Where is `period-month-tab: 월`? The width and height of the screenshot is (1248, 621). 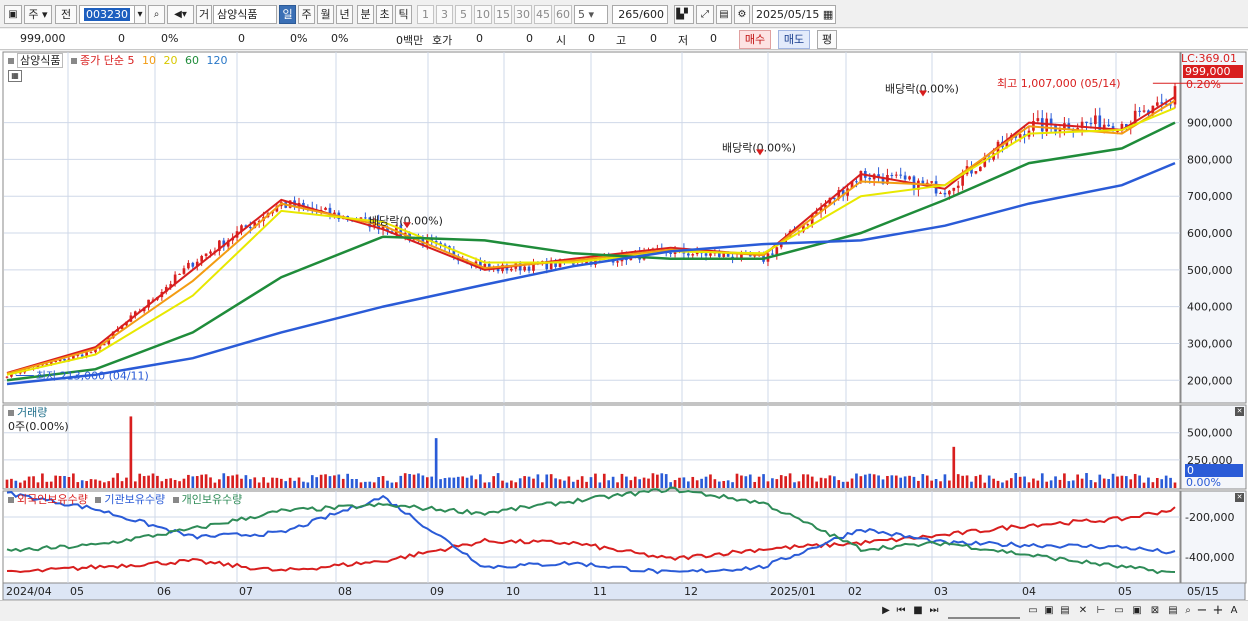 period-month-tab: 월 is located at coordinates (325, 14).